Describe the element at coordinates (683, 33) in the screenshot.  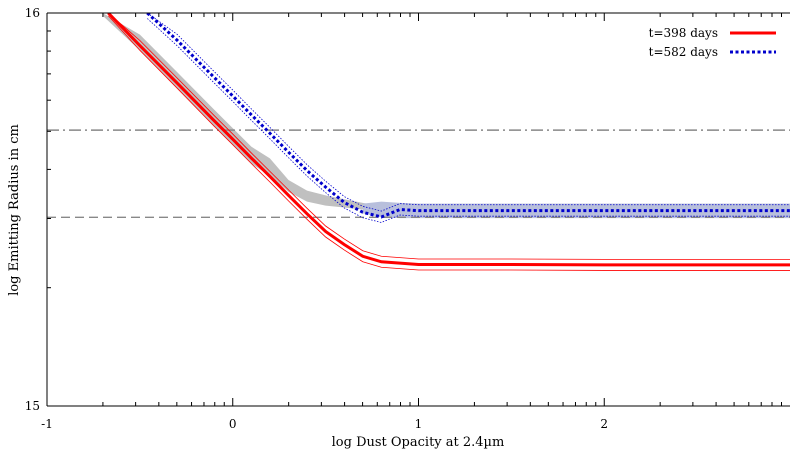
I see `legend-label: t=398 days` at that location.